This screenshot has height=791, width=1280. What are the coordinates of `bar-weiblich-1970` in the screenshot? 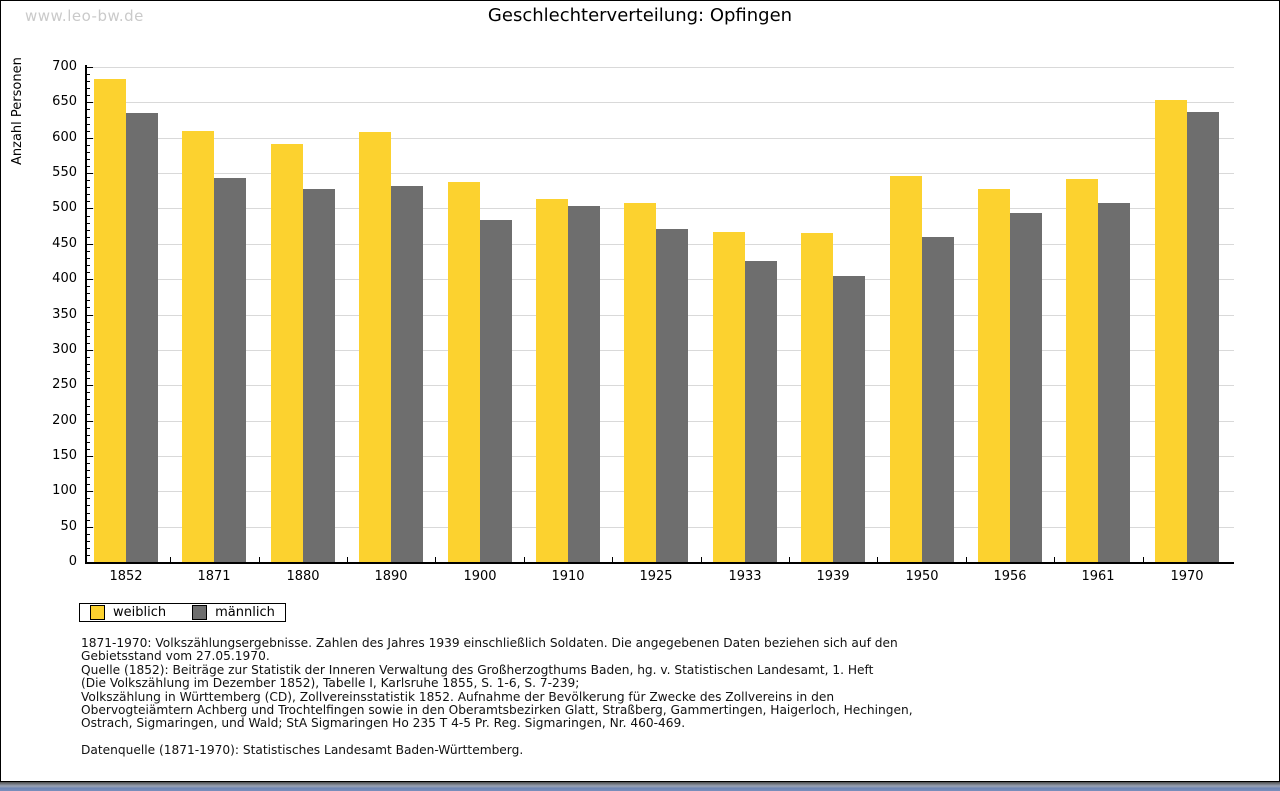 It's located at (1171, 331).